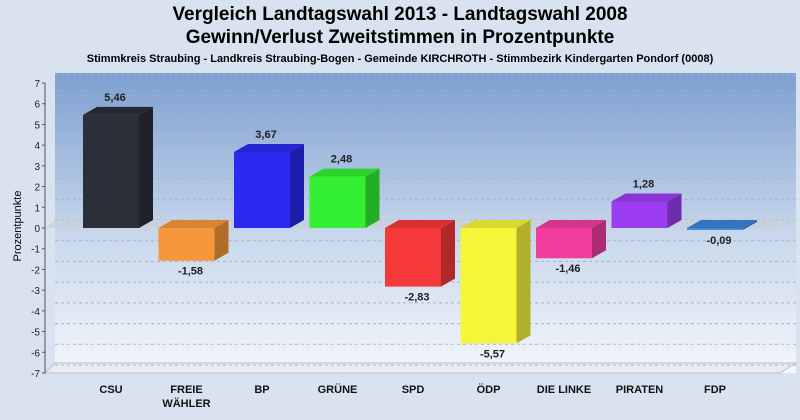 The width and height of the screenshot is (800, 420). Describe the element at coordinates (489, 389) in the screenshot. I see `x-tick-label: ÖDP` at that location.